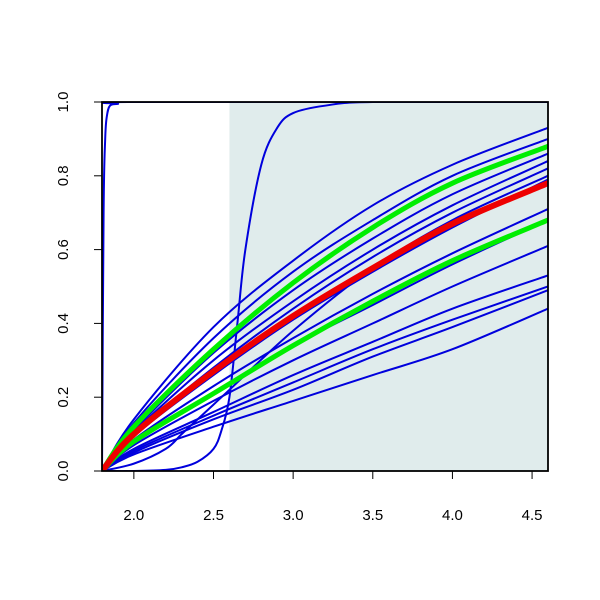  I want to click on x-tick-label-3: 3.5, so click(372, 515).